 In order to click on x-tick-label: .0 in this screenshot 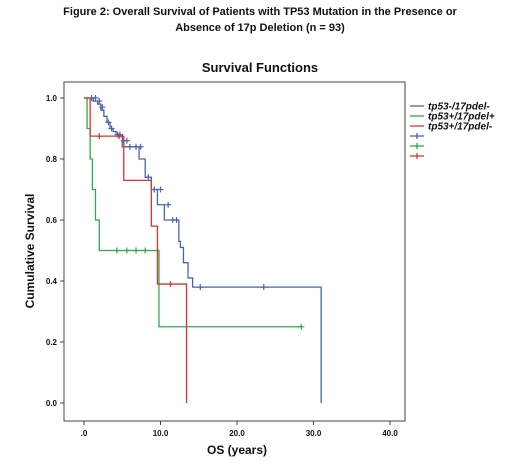, I will do `click(84, 433)`.